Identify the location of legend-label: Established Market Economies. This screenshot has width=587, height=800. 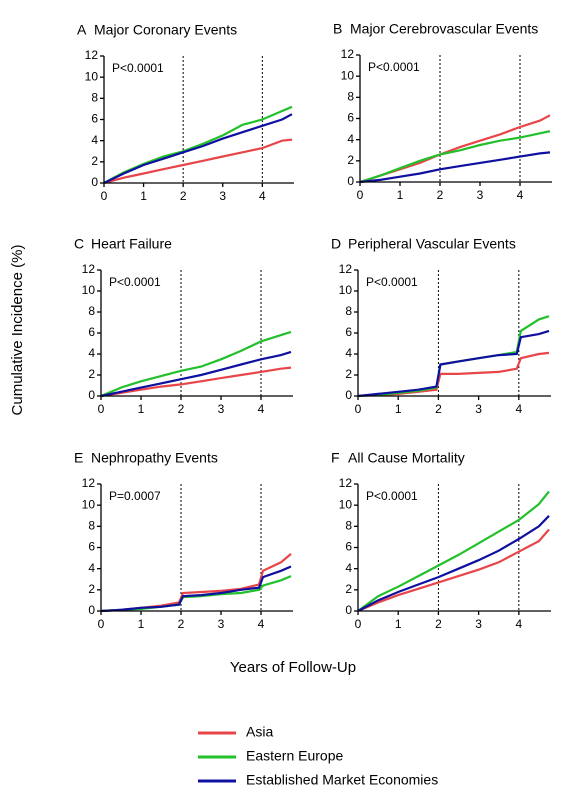
(342, 780).